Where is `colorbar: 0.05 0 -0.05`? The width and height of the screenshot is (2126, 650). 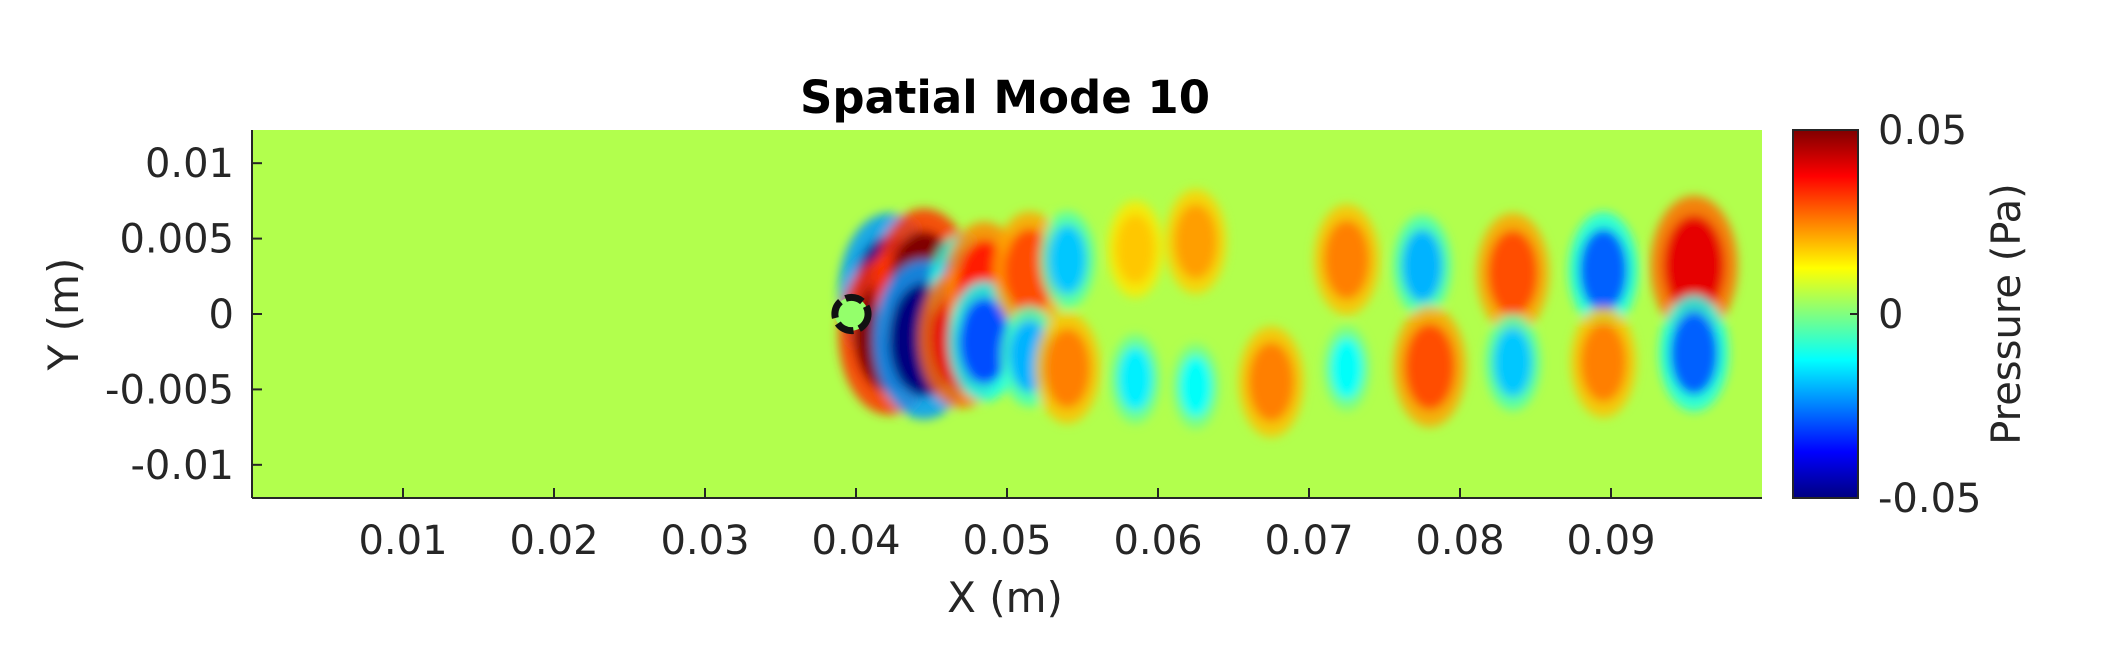 colorbar: 0.05 0 -0.05 is located at coordinates (1887, 315).